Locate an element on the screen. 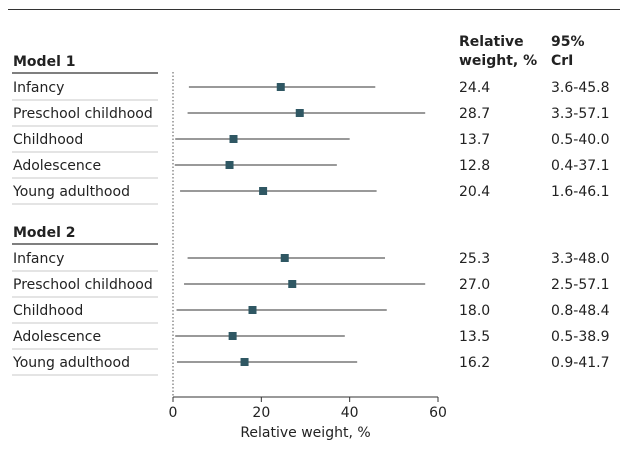 Image resolution: width=621 pixels, height=460 pixels. x-tick-label: 60 is located at coordinates (438, 413).